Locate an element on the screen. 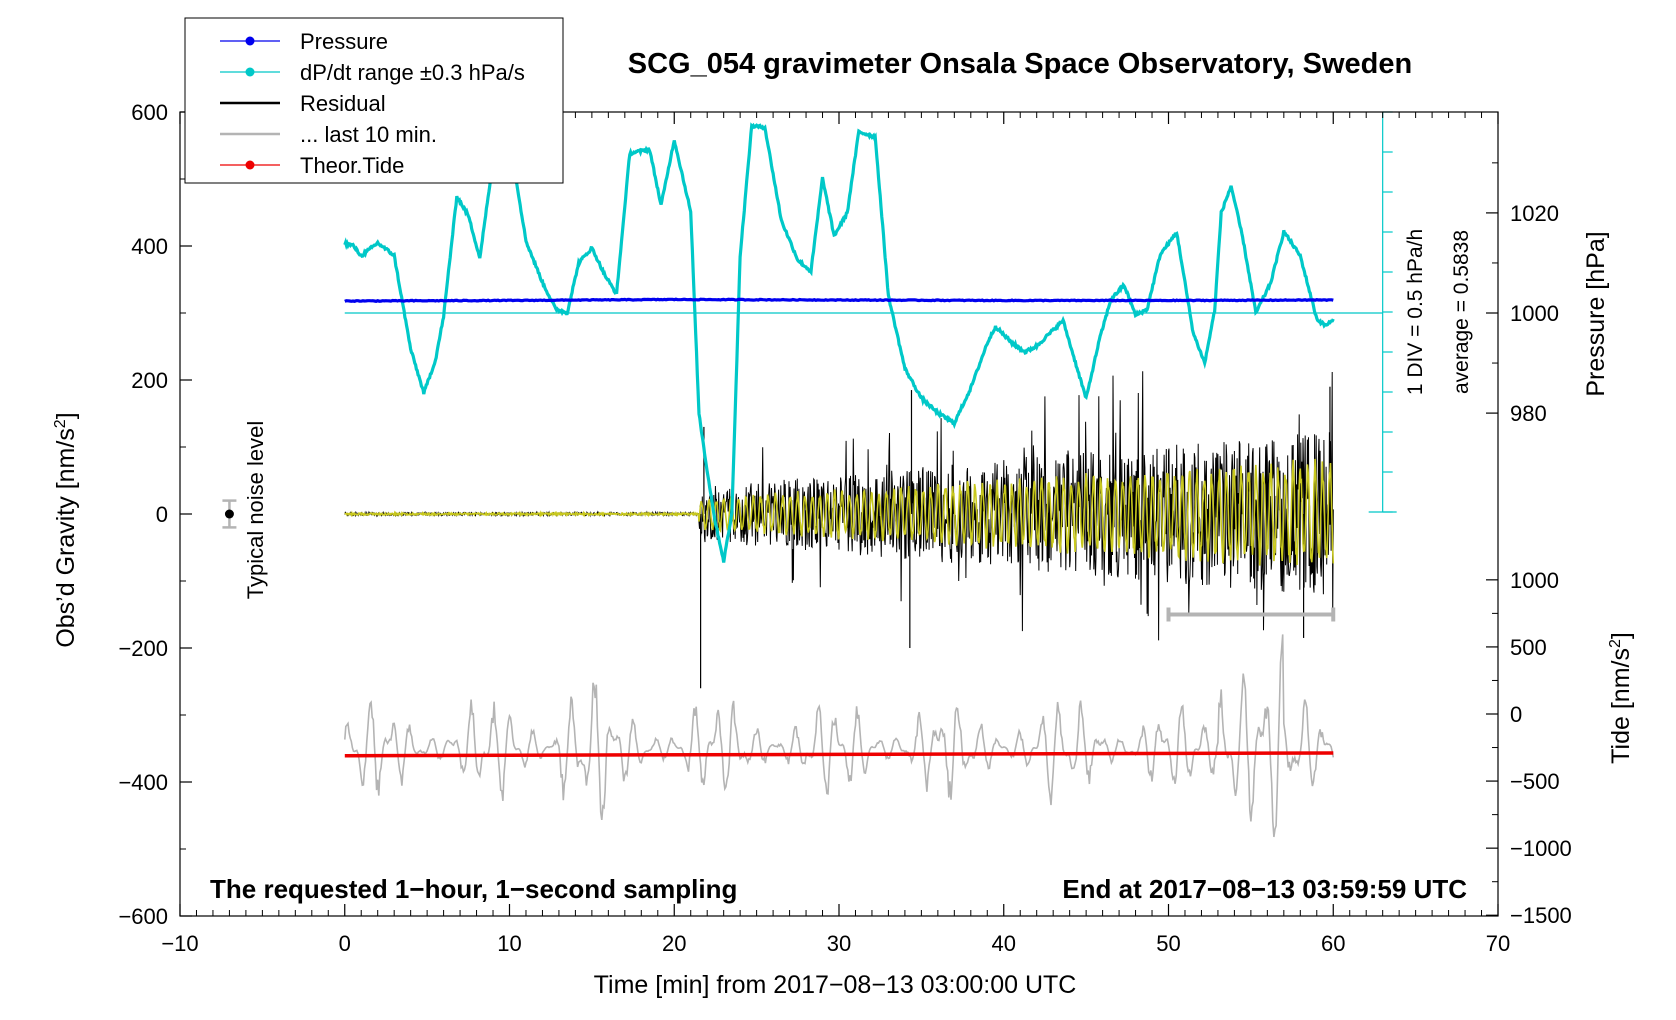 The image size is (1676, 1020). tide-axis-label-close: ] is located at coordinates (1621, 635).